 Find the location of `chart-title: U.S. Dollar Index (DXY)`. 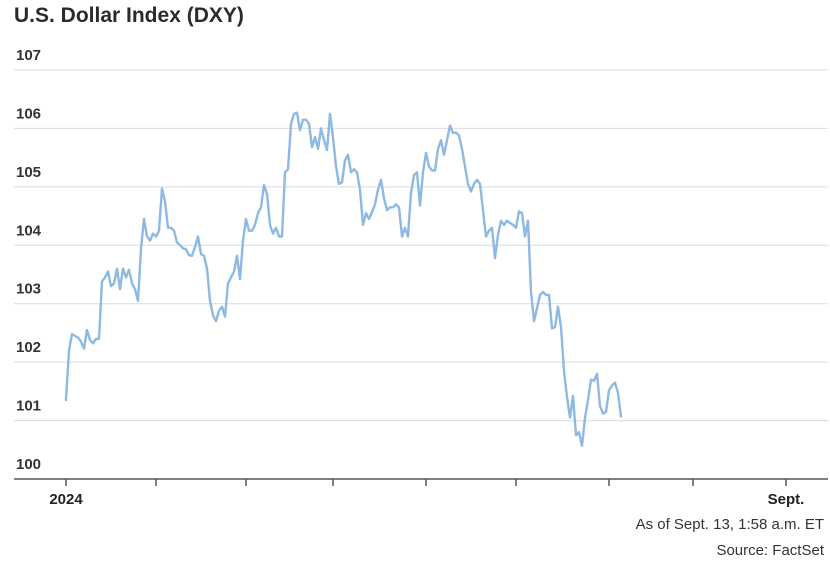

chart-title: U.S. Dollar Index (DXY) is located at coordinates (129, 15).